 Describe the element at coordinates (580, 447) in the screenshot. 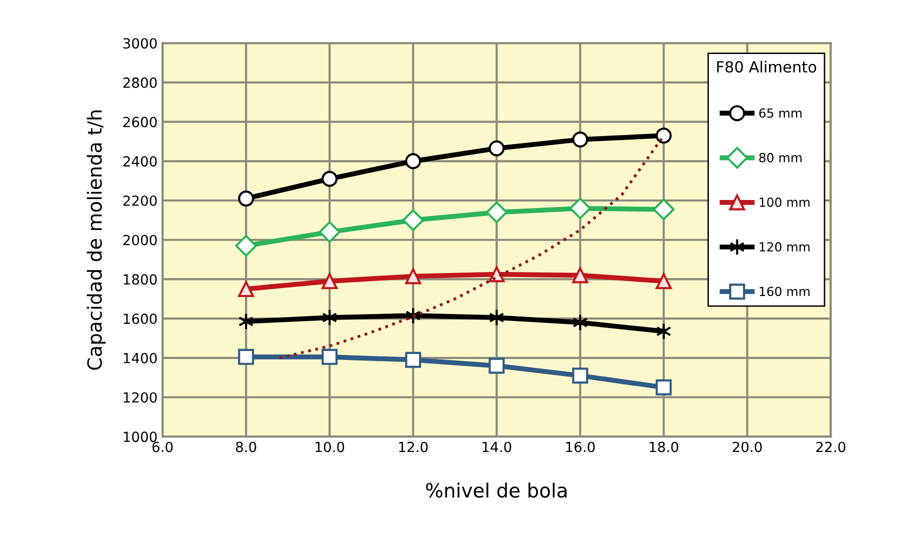

I see `x-tick-label: 16.0` at that location.